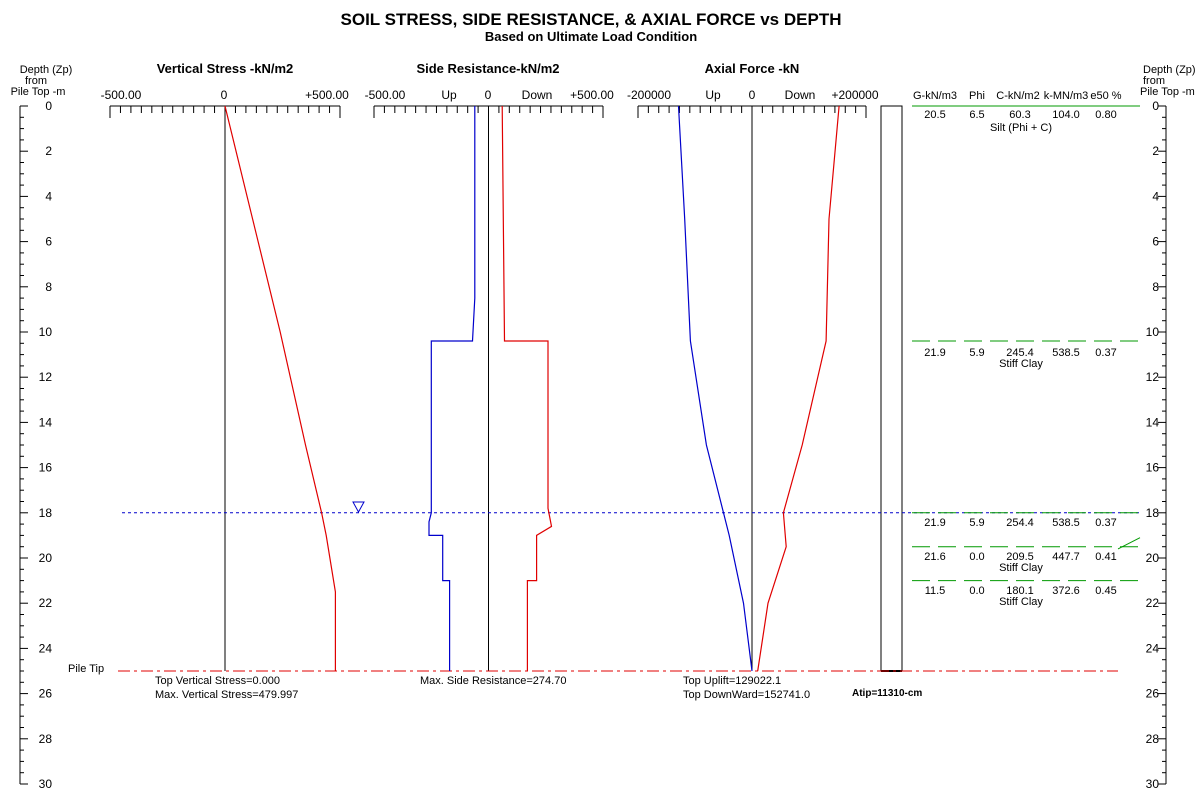 This screenshot has width=1195, height=810. Describe the element at coordinates (46, 513) in the screenshot. I see `left-depth-tick-label: 18` at that location.